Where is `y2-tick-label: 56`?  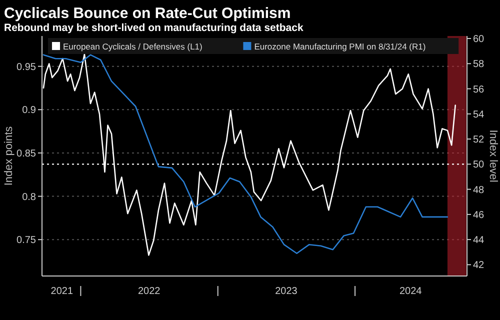
y2-tick-label: 56 is located at coordinates (479, 90).